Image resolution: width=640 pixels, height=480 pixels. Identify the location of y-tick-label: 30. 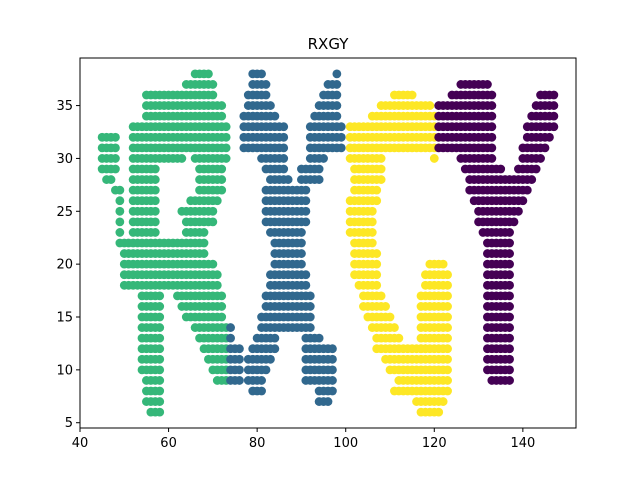
(64, 159).